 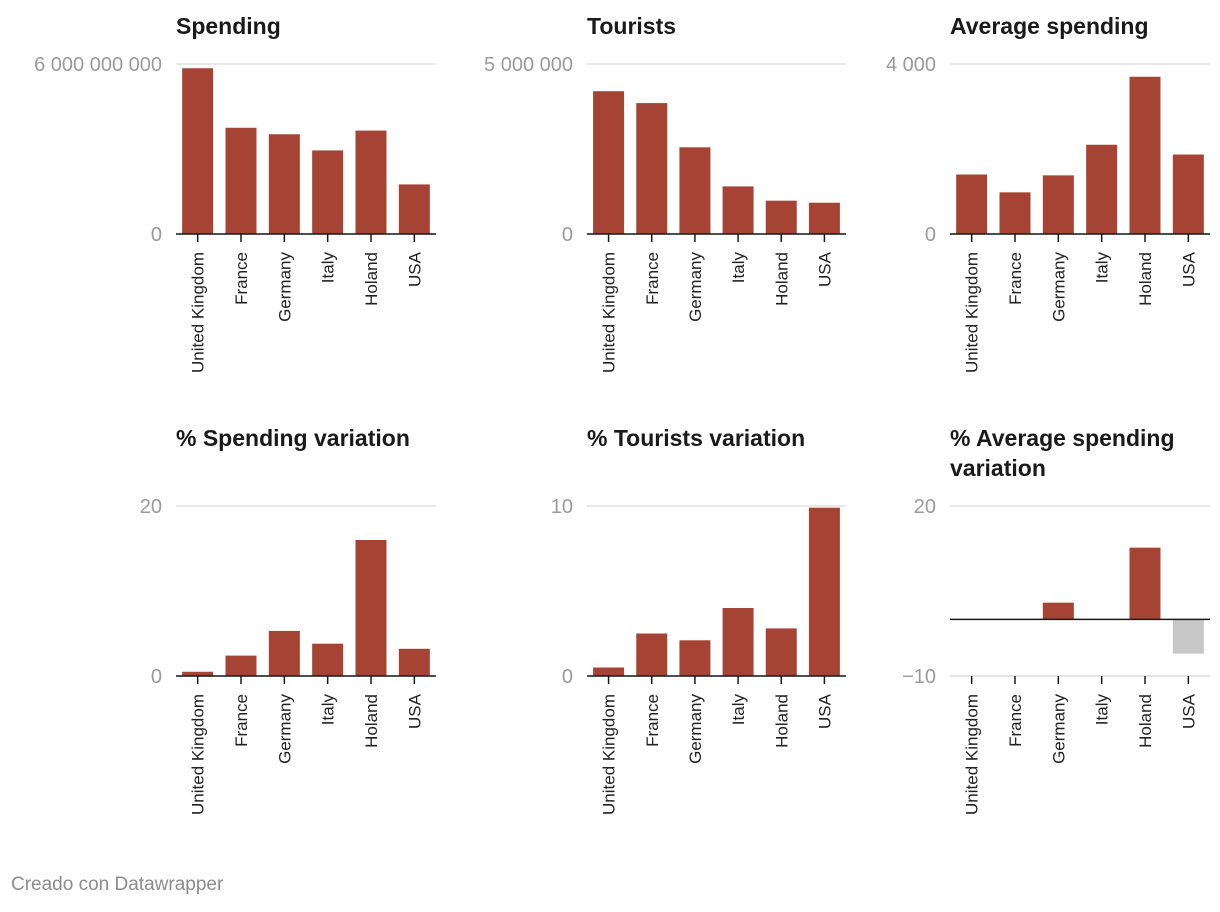 What do you see at coordinates (911, 65) in the screenshot?
I see `y-tick-label: 4 000` at bounding box center [911, 65].